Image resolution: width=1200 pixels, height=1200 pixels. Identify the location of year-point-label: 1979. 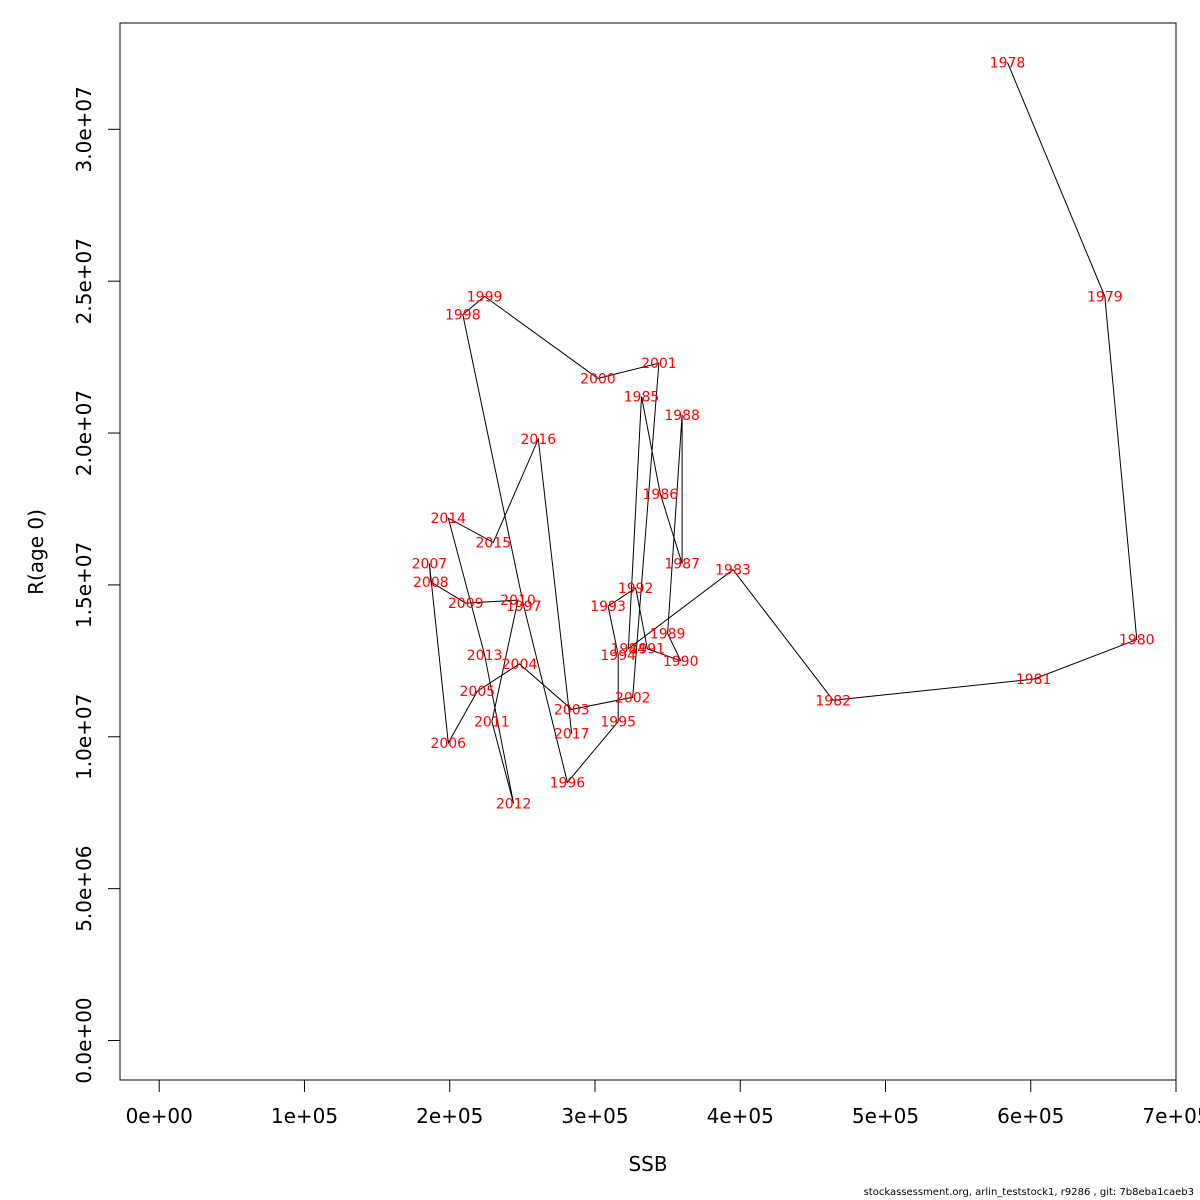
(1105, 297).